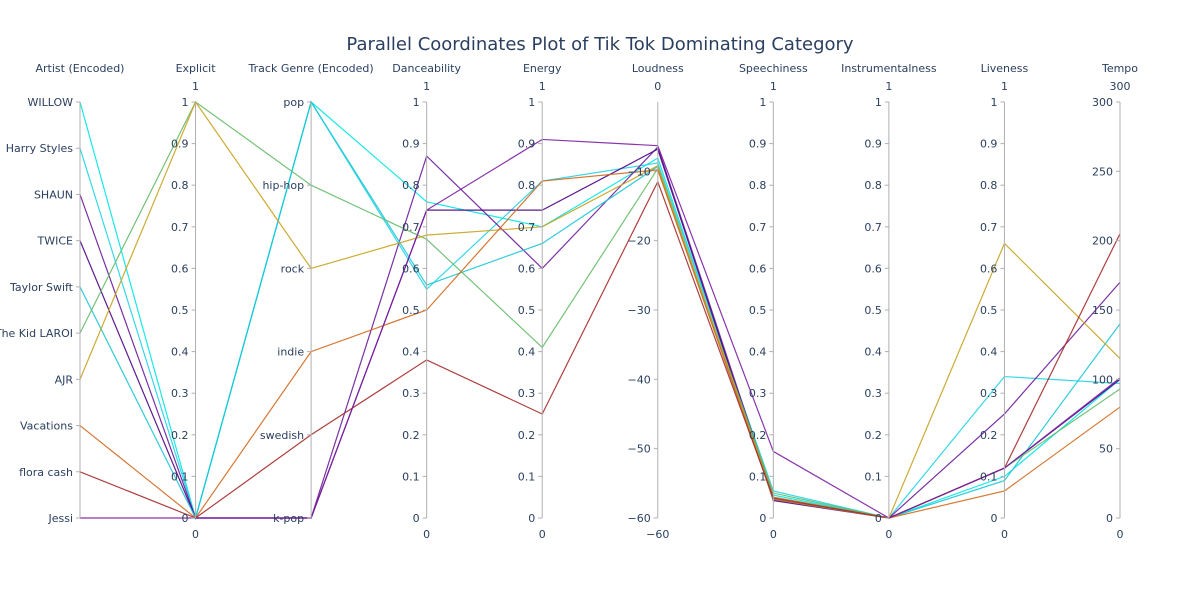 The image size is (1200, 600). What do you see at coordinates (1115, 301) in the screenshot?
I see `axis-tempo: Tempo 0 50 100 150 200 250 300 300 0` at bounding box center [1115, 301].